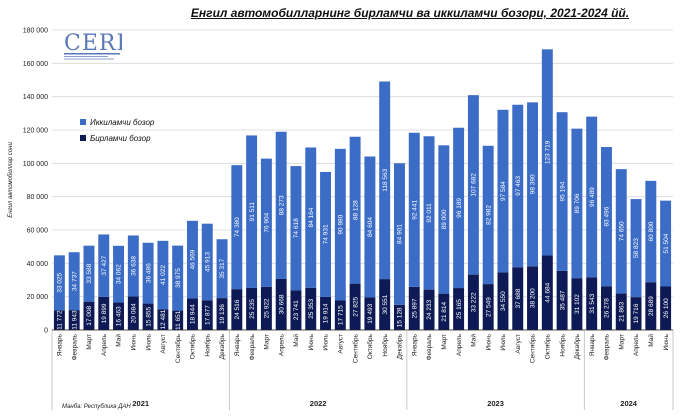 The height and width of the screenshot is (416, 680). I want to click on data-label-secondary: 41 022, so click(163, 275).